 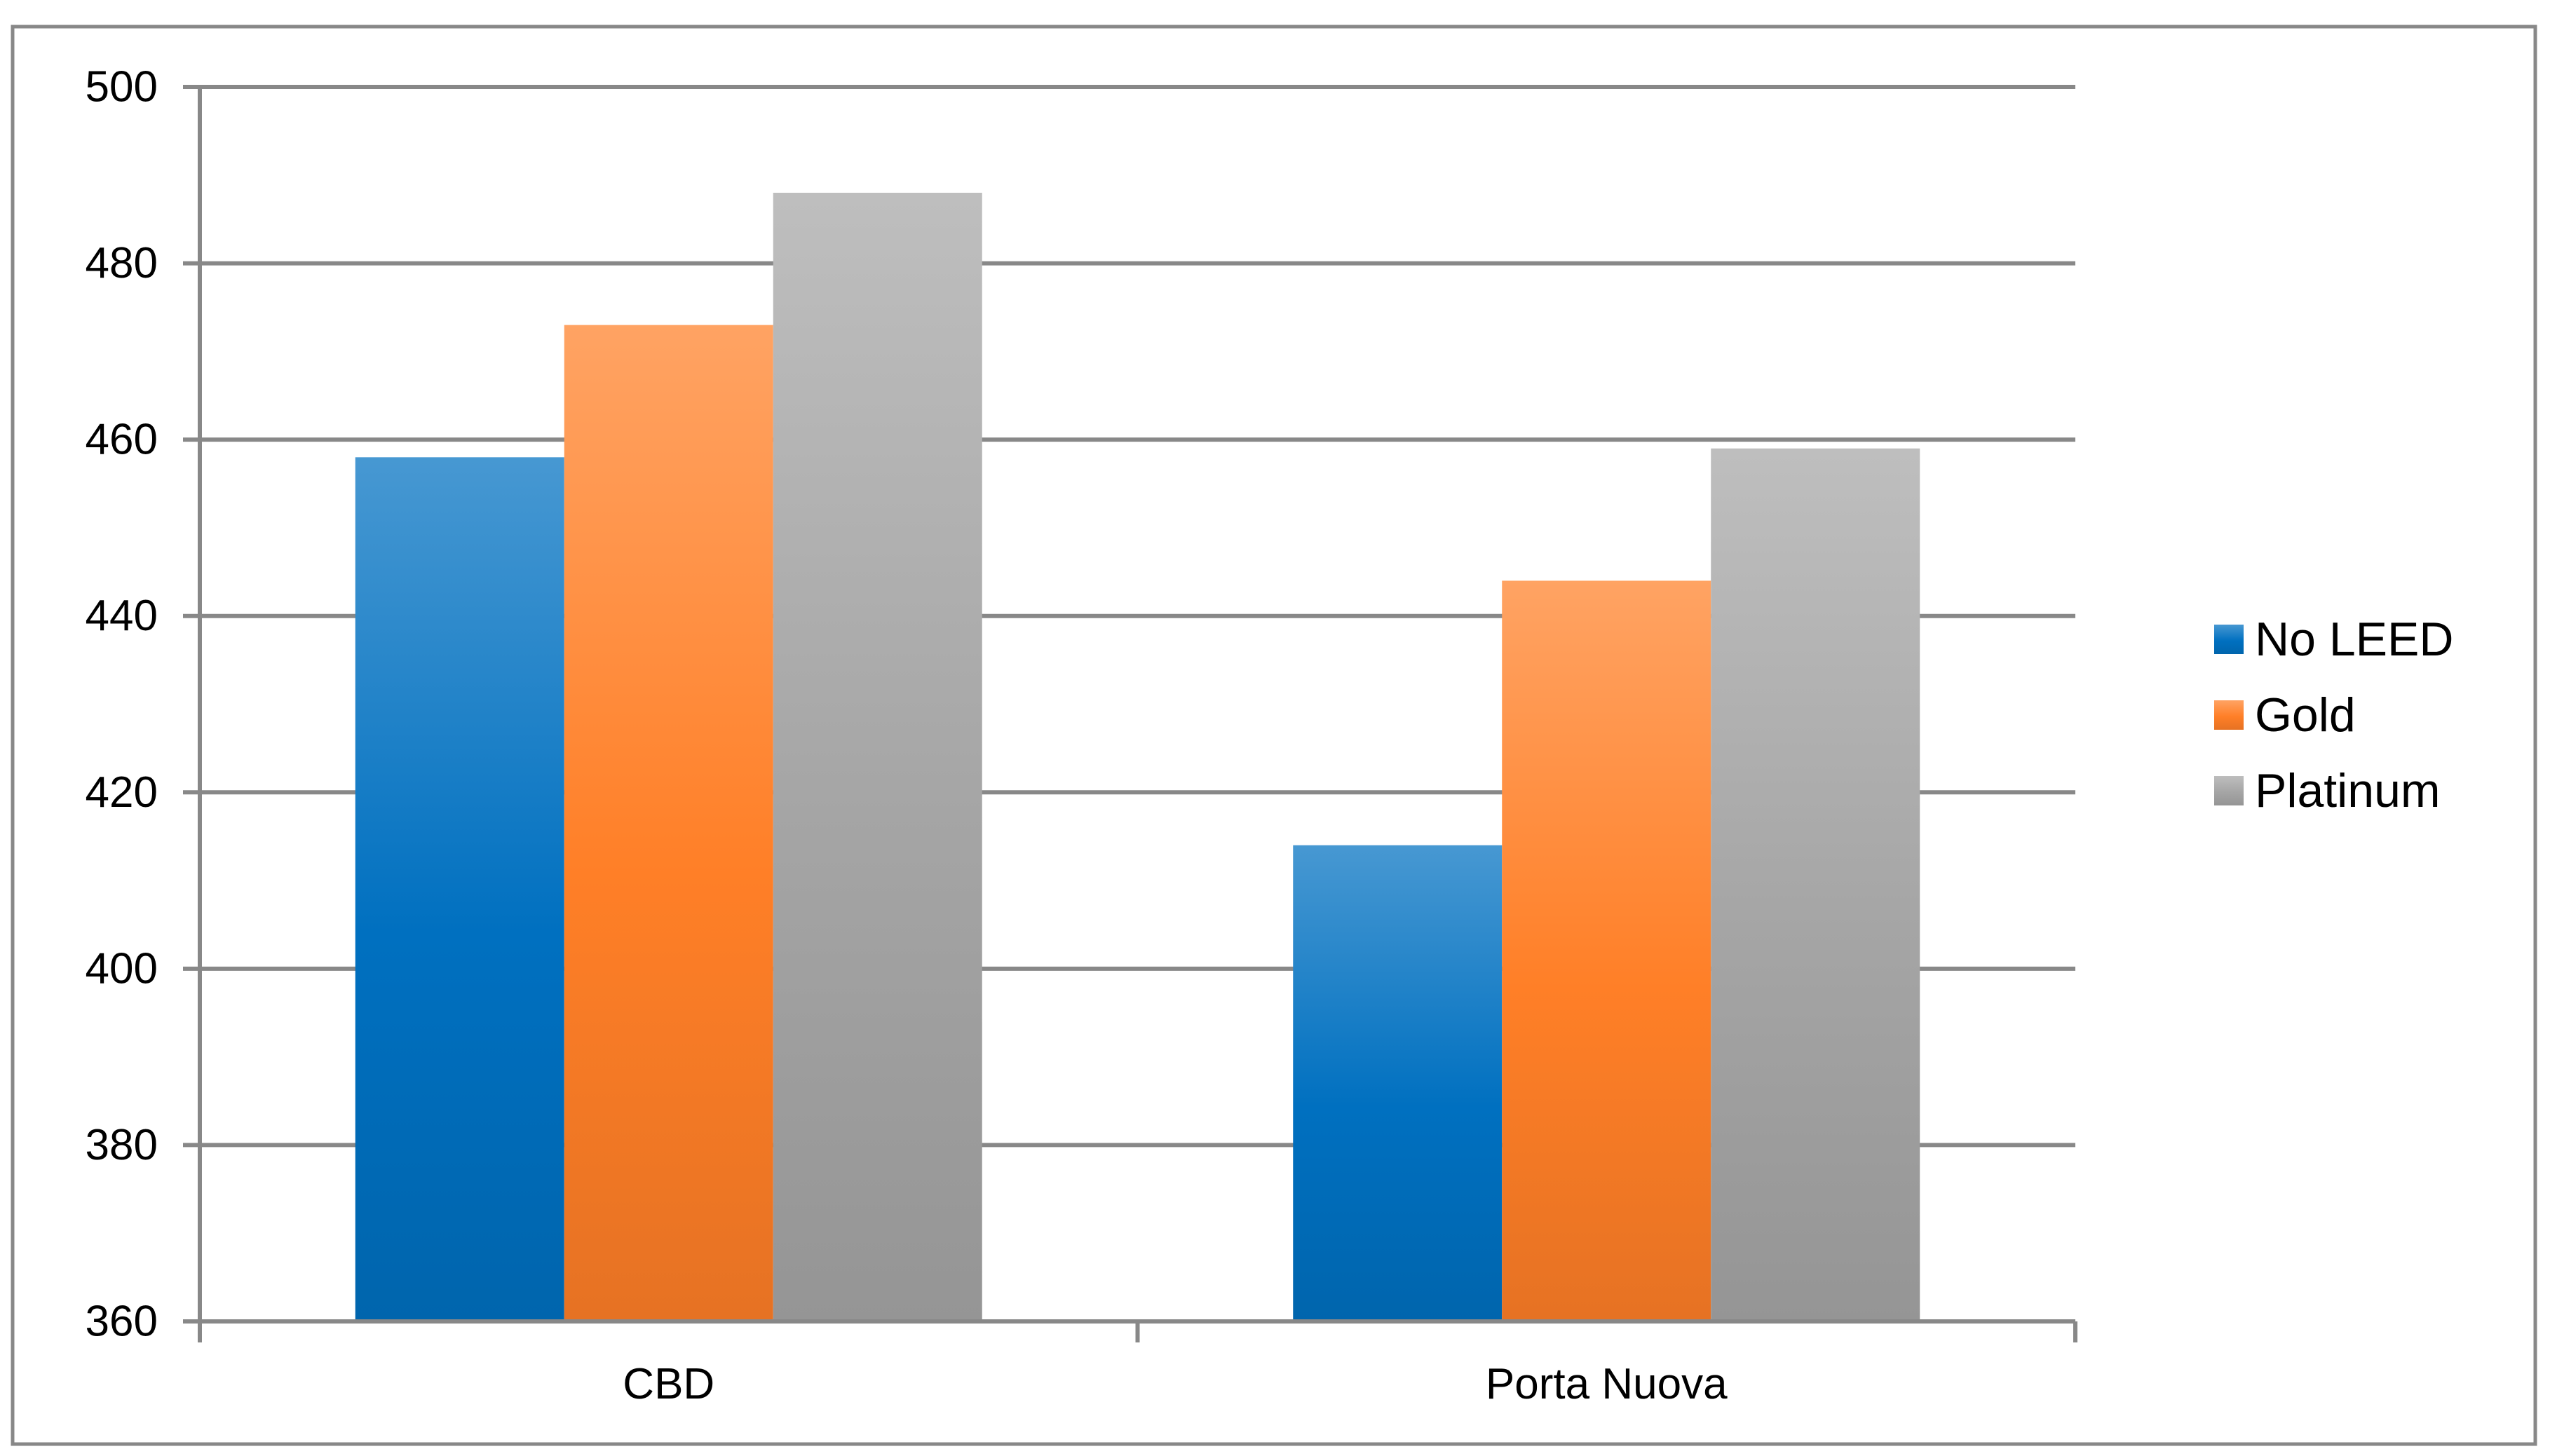 I want to click on bar-no-leed-cbd, so click(x=459, y=889).